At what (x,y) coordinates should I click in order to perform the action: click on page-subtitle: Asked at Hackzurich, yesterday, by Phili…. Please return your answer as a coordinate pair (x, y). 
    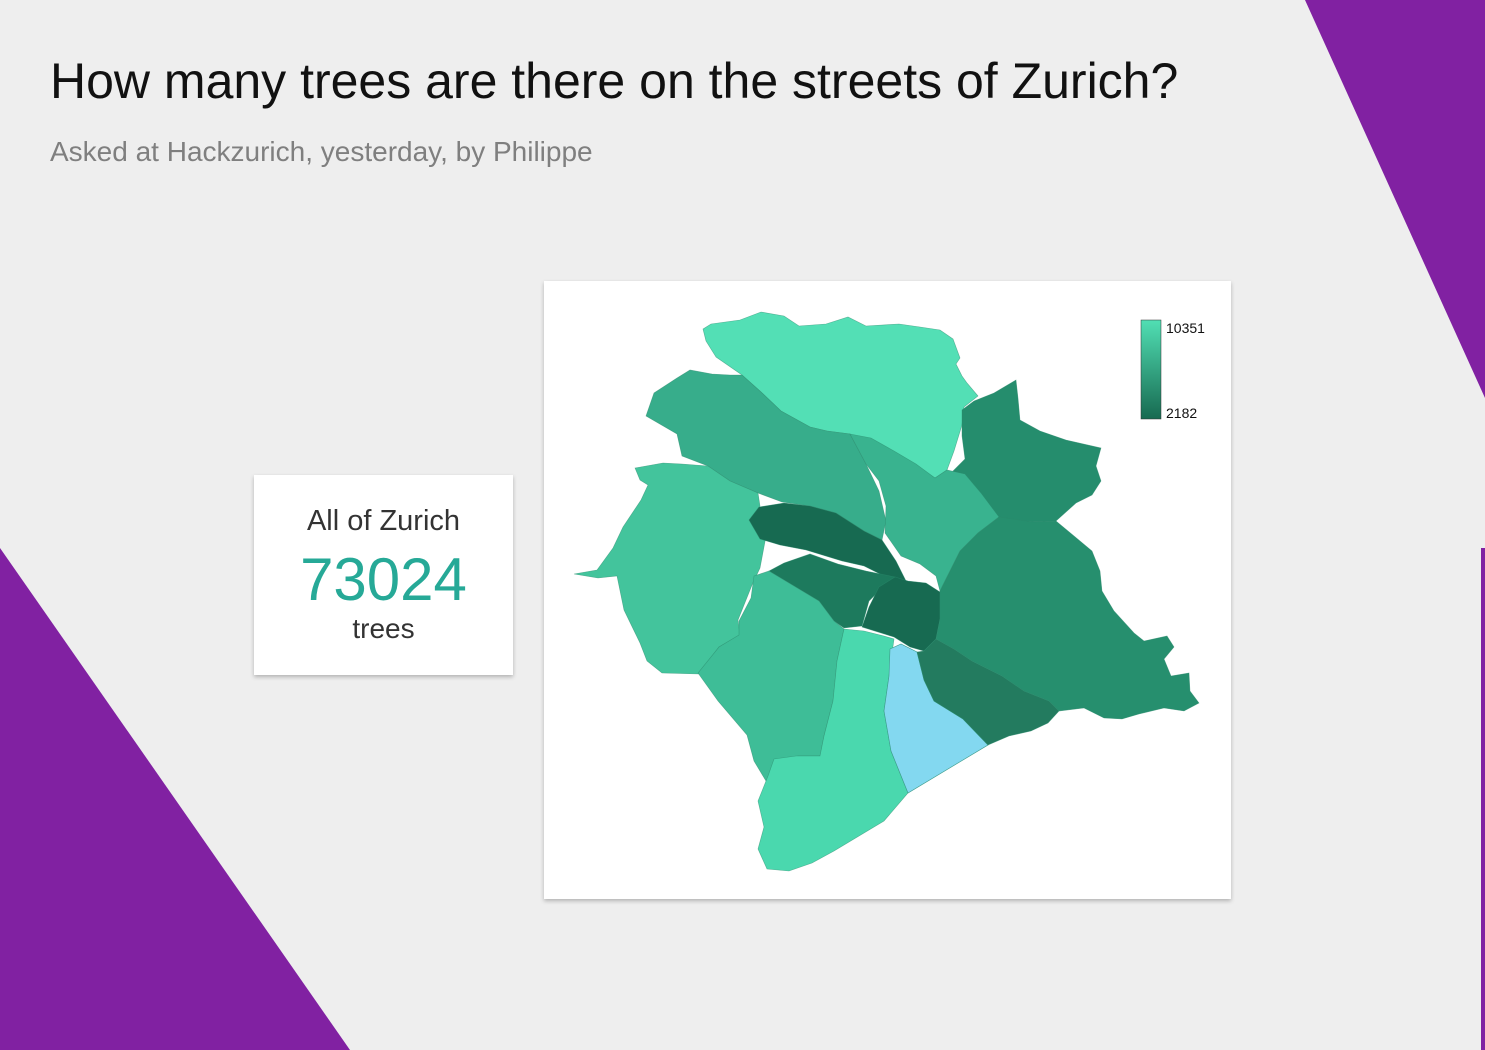
    Looking at the image, I should click on (321, 151).